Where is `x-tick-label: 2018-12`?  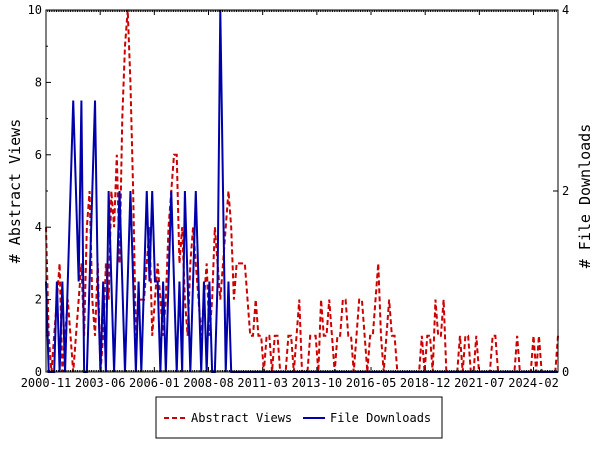 x-tick-label: 2018-12 is located at coordinates (425, 383).